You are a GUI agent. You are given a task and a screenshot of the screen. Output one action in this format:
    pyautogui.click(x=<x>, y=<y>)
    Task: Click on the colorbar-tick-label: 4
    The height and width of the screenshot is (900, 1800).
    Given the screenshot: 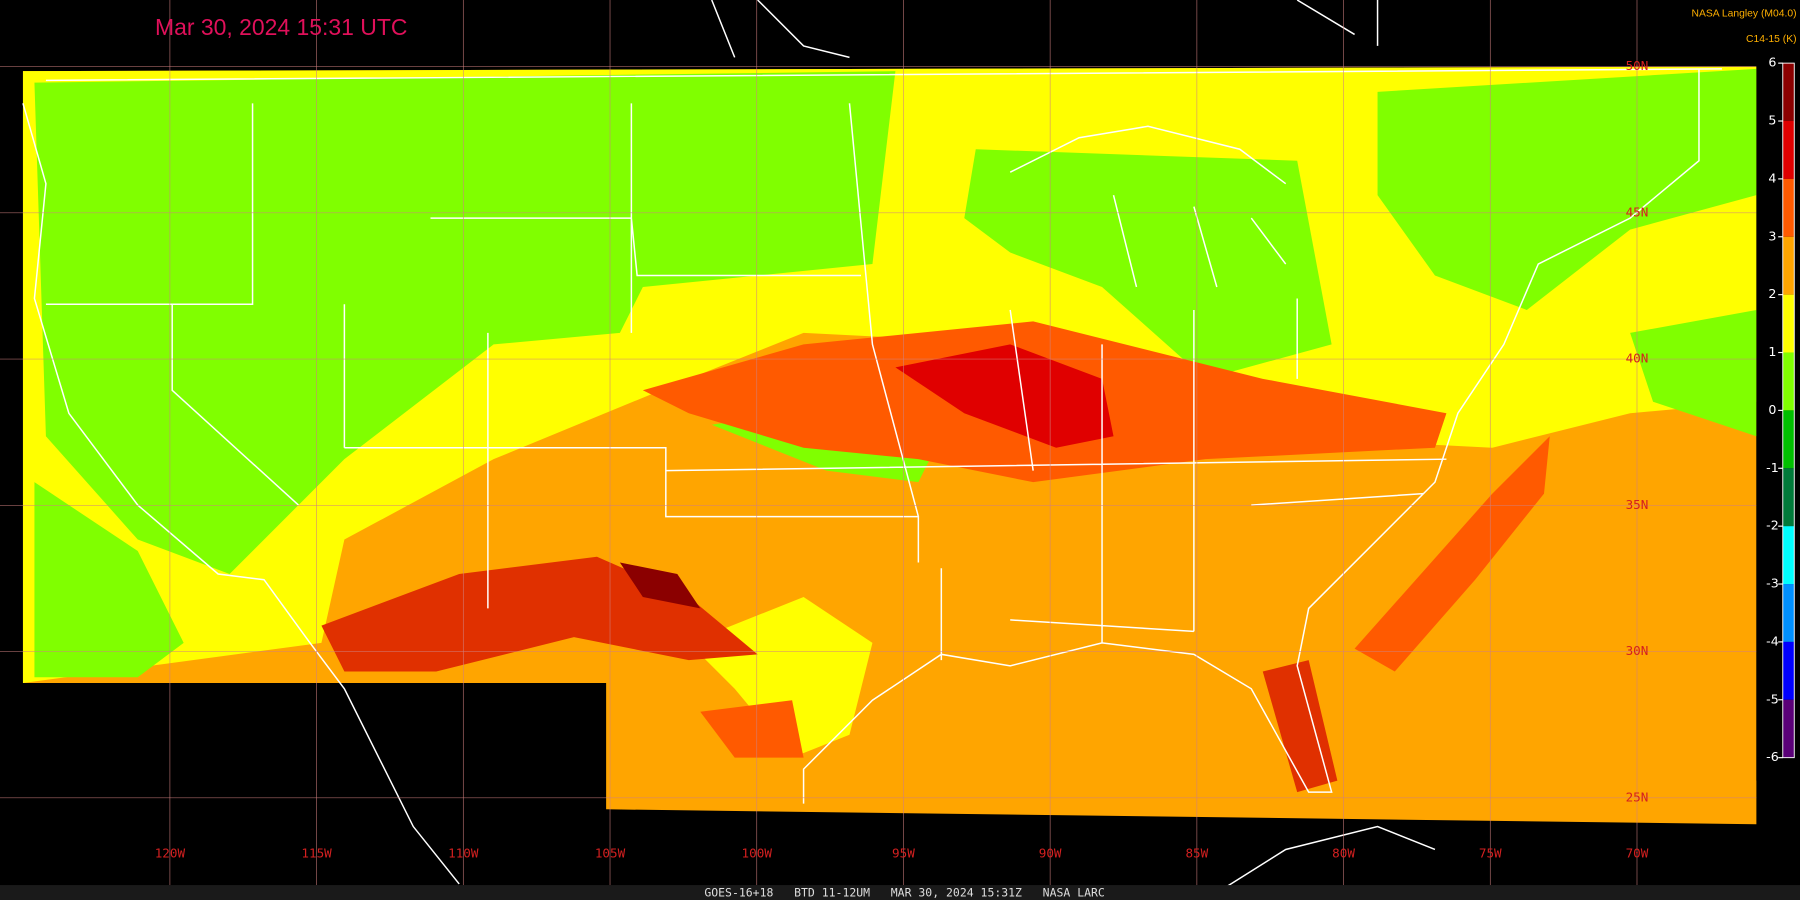 What is the action you would take?
    pyautogui.click(x=1772, y=177)
    